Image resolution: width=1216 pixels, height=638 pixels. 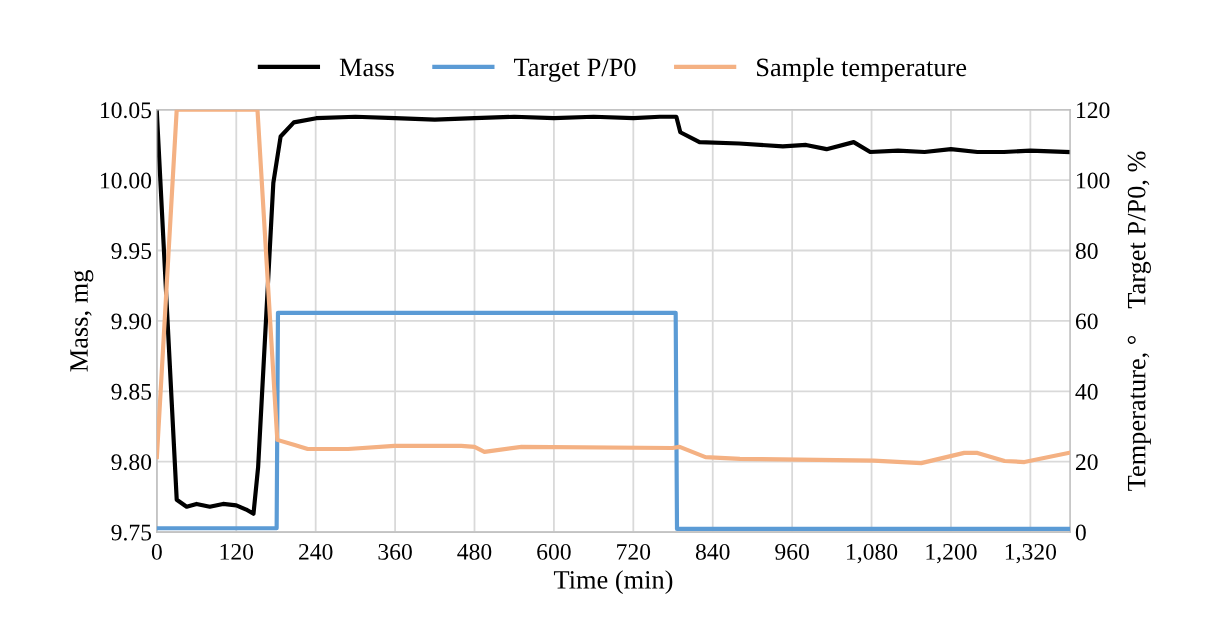 What do you see at coordinates (131, 251) in the screenshot?
I see `y-tick-label: 9.95` at bounding box center [131, 251].